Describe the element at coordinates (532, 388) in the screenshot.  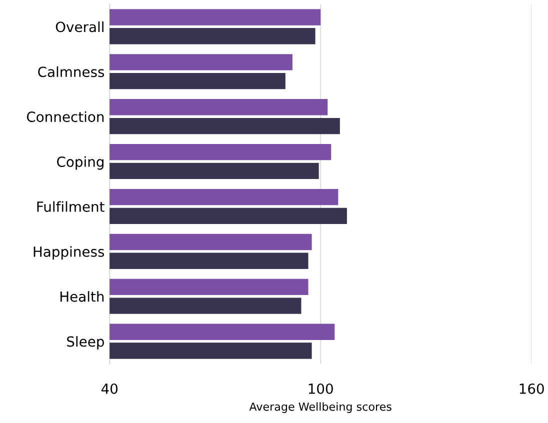
I see `x-tick-label: 160` at that location.